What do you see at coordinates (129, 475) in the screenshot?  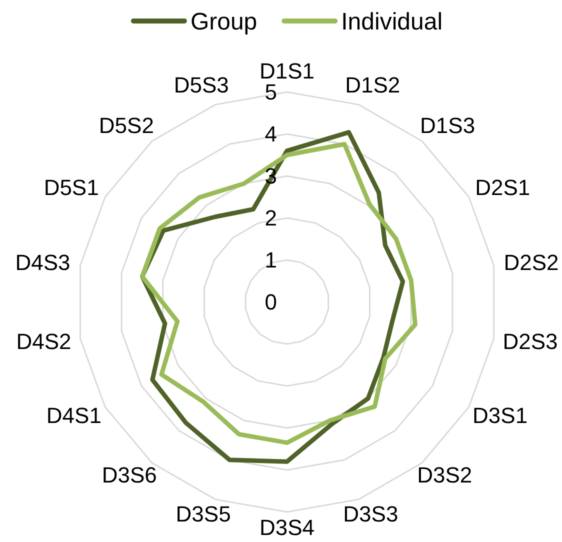 I see `spoke-label: D3S6` at bounding box center [129, 475].